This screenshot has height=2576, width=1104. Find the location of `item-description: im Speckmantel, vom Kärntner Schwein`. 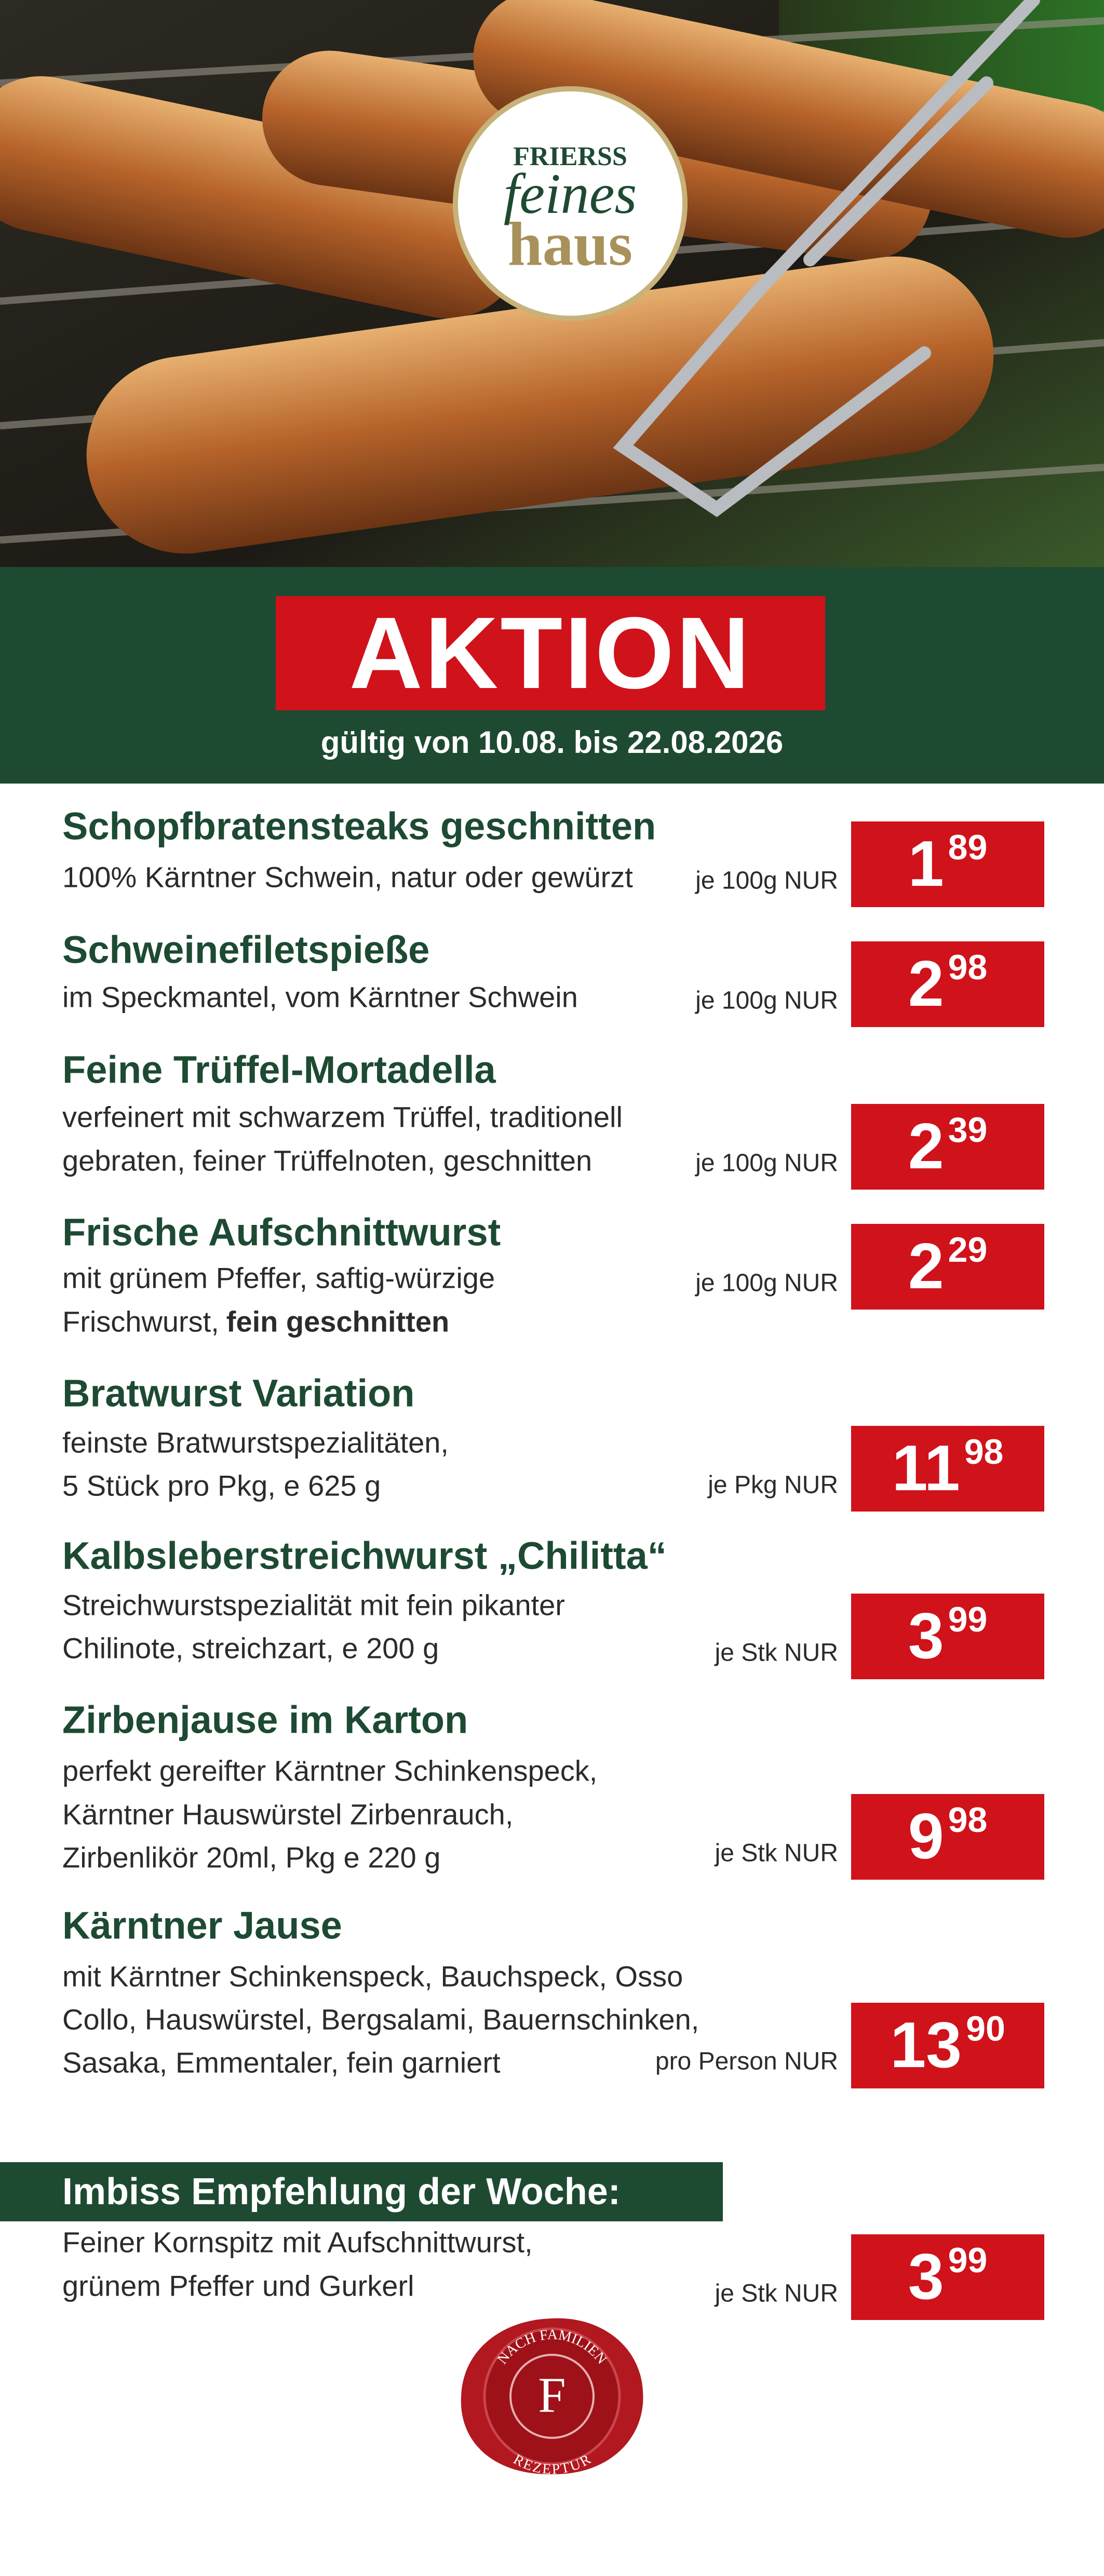

item-description: im Speckmantel, vom Kärntner Schwein is located at coordinates (320, 997).